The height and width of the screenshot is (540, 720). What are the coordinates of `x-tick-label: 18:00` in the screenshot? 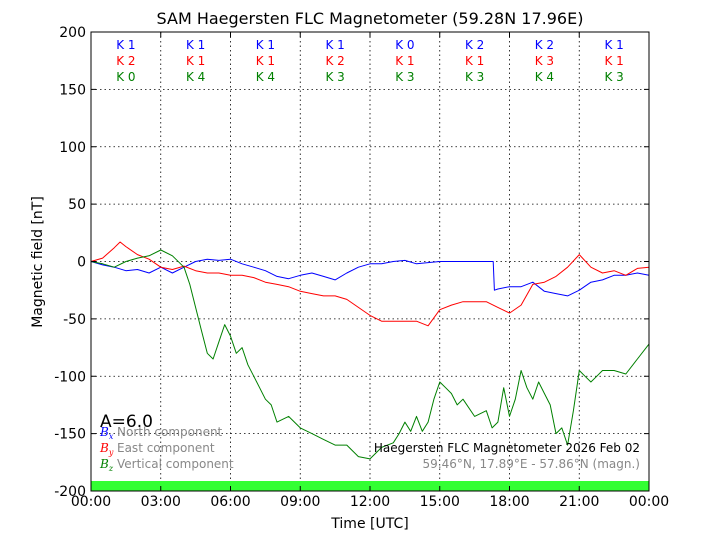 It's located at (509, 502).